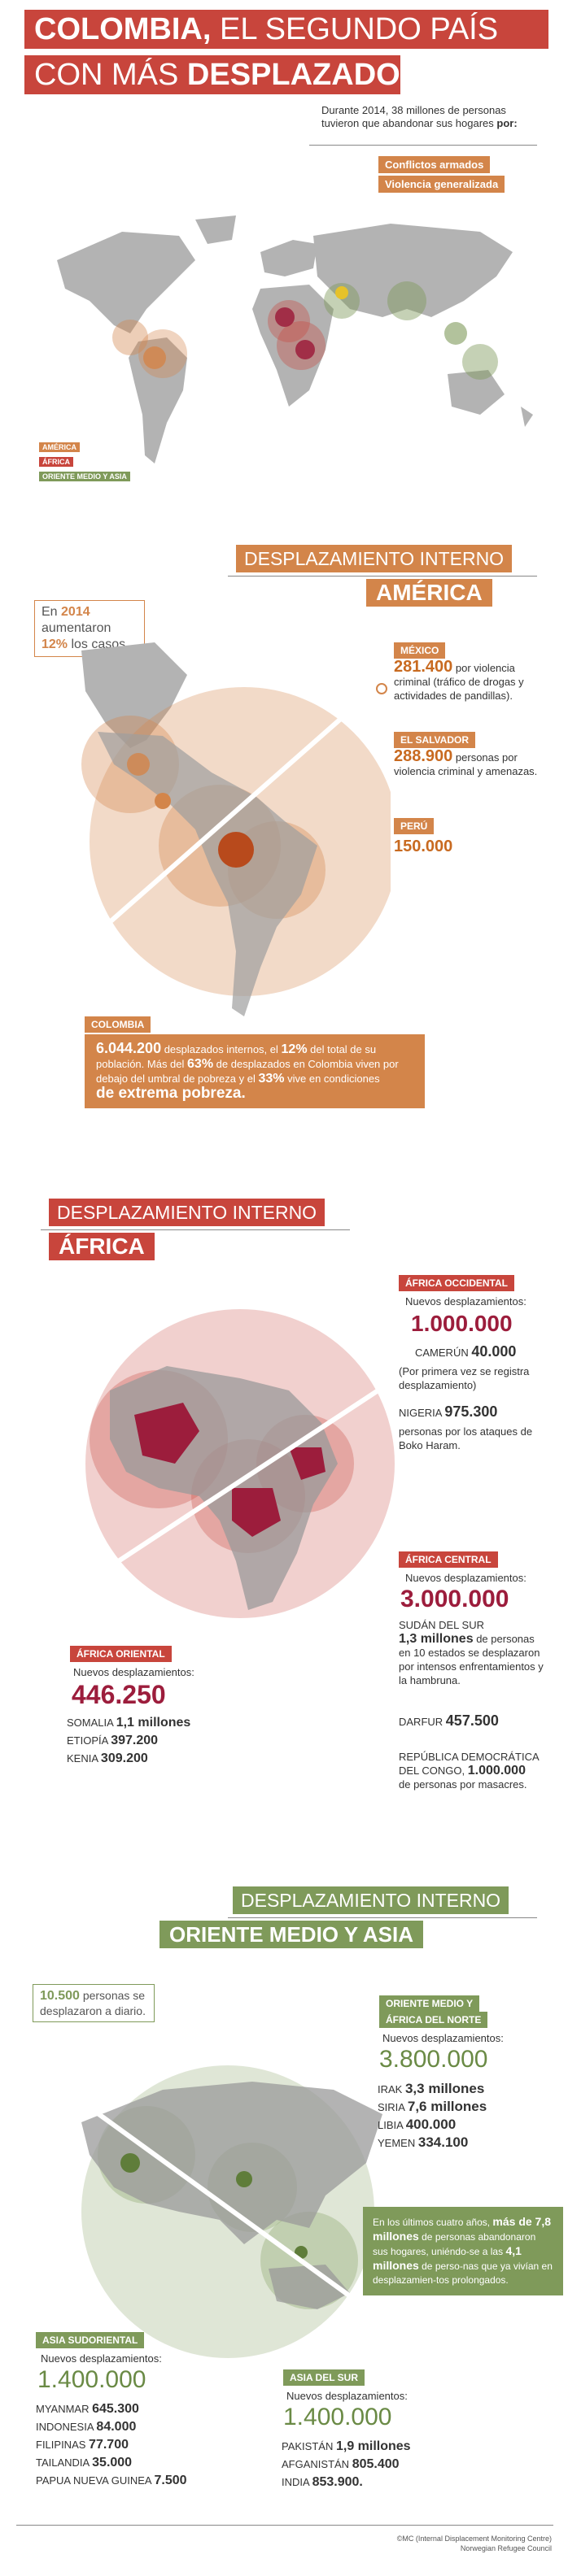 The image size is (568, 2576). What do you see at coordinates (465, 1302) in the screenshot?
I see `occidental-label: Nuevos desplazamientos:` at bounding box center [465, 1302].